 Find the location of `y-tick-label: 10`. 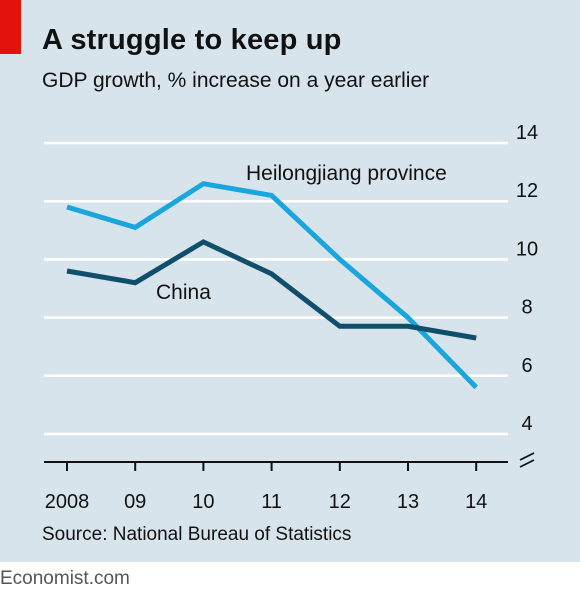

y-tick-label: 10 is located at coordinates (527, 249).